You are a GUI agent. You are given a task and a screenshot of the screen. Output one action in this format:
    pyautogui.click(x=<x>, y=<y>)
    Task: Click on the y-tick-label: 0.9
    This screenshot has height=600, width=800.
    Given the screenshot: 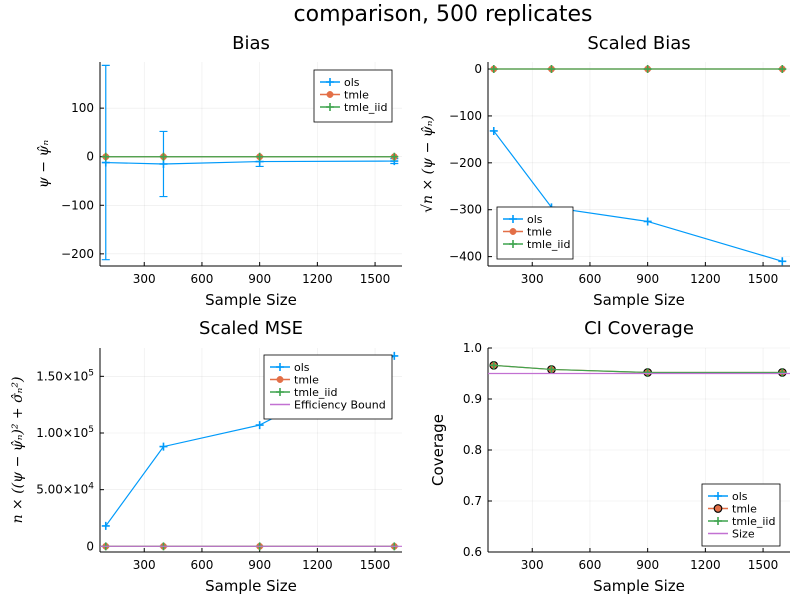 What is the action you would take?
    pyautogui.click(x=472, y=399)
    